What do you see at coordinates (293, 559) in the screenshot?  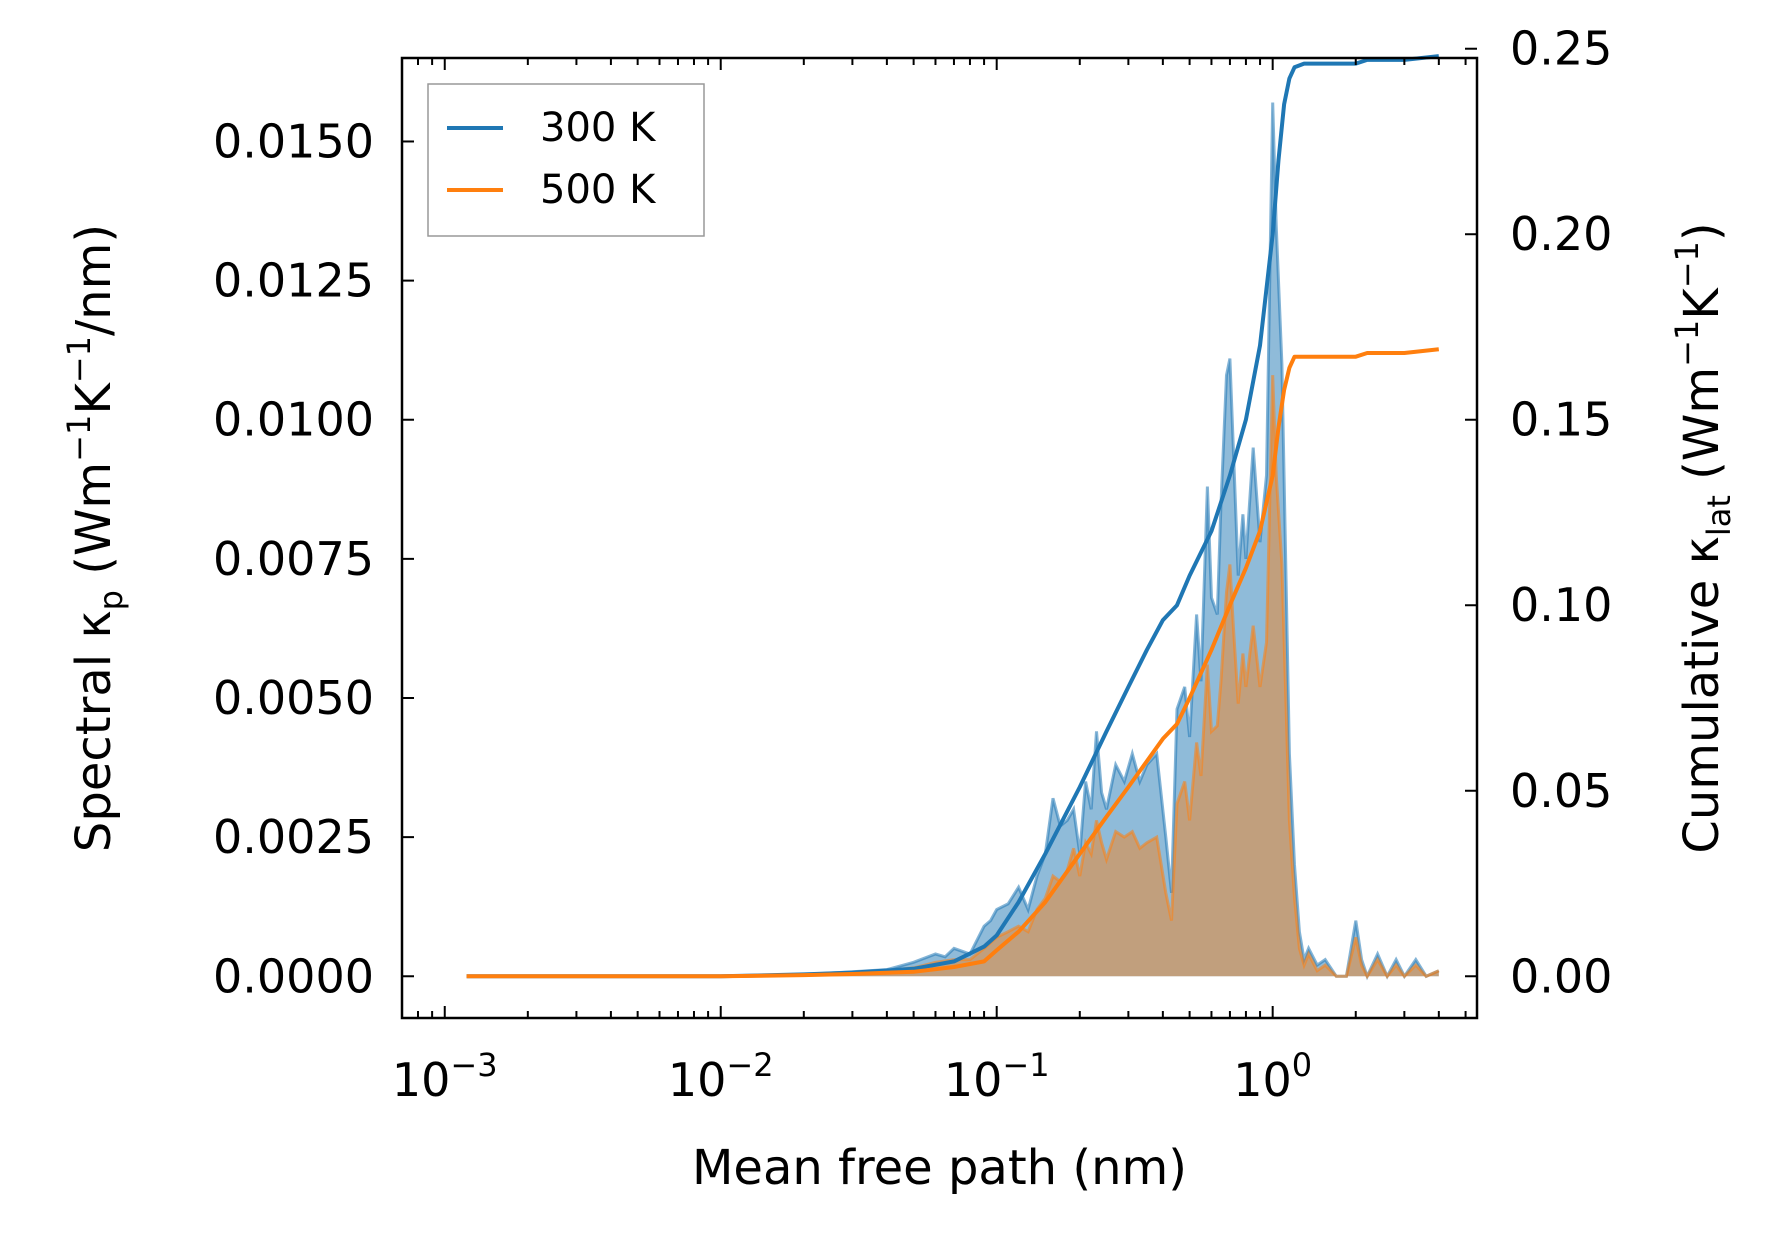 I see `y-left-tick-label: 0.0075` at bounding box center [293, 559].